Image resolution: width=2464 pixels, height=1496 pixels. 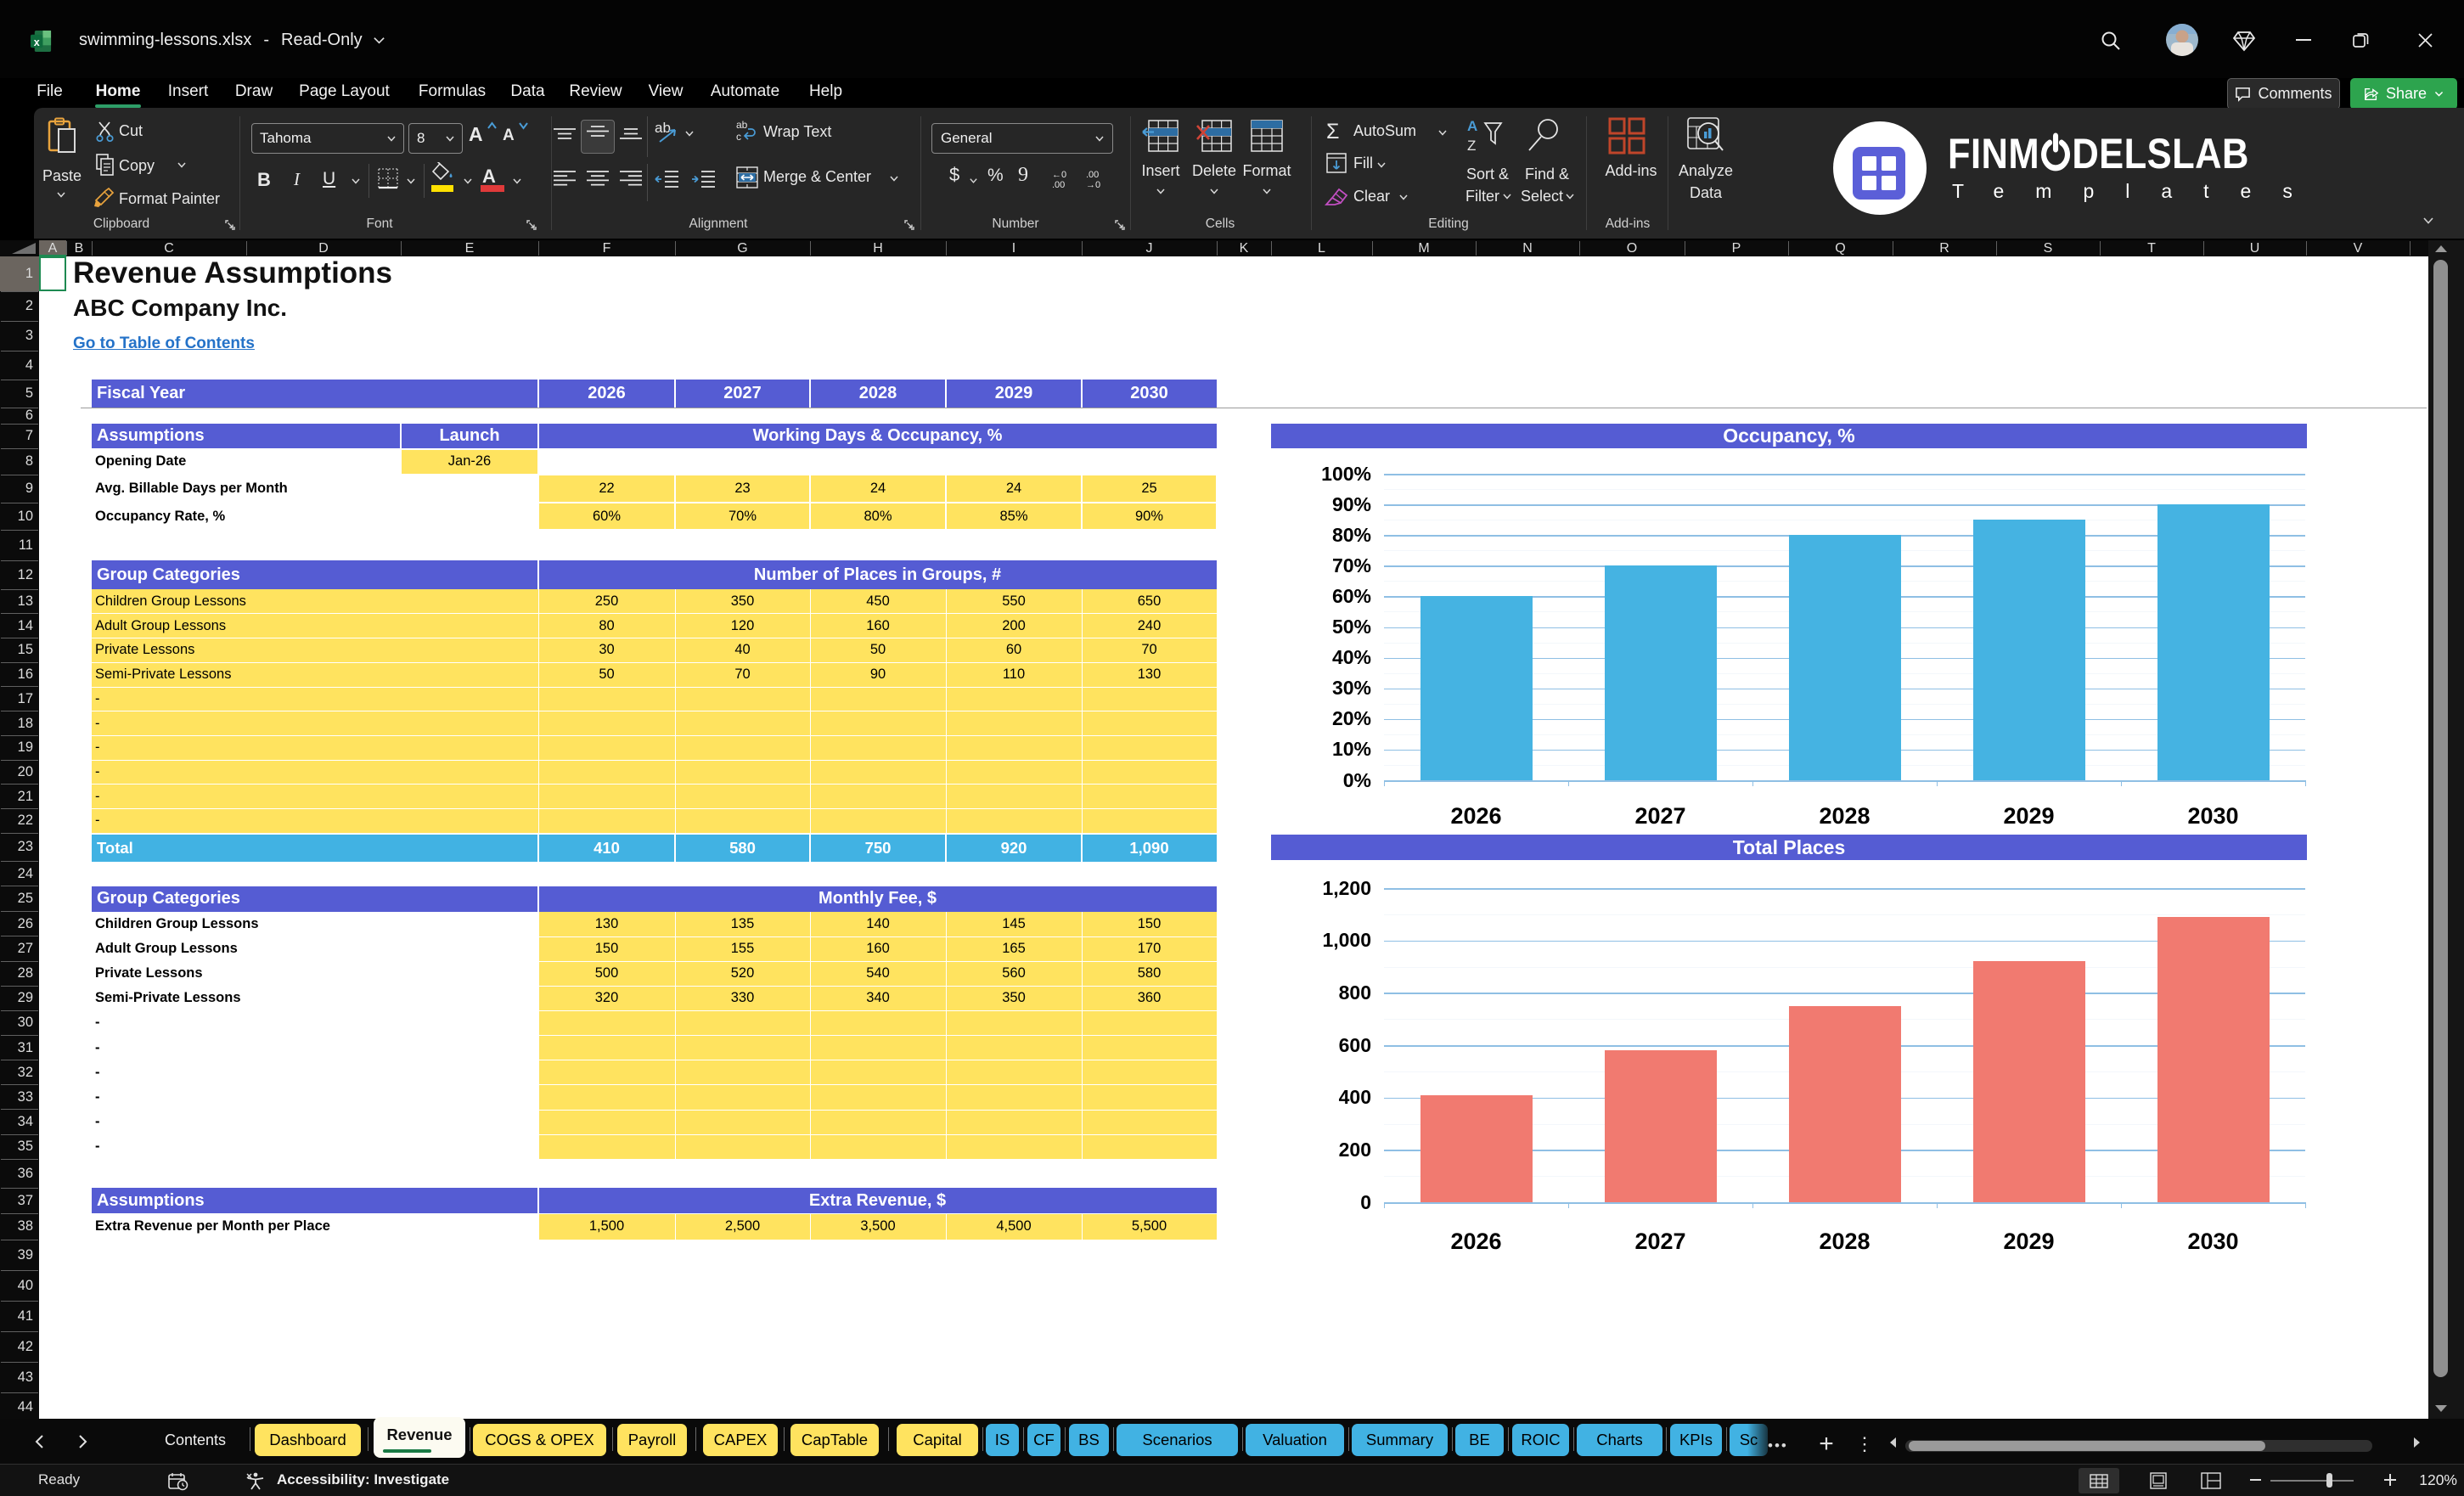 I want to click on svg-text: A, so click(x=1472, y=126).